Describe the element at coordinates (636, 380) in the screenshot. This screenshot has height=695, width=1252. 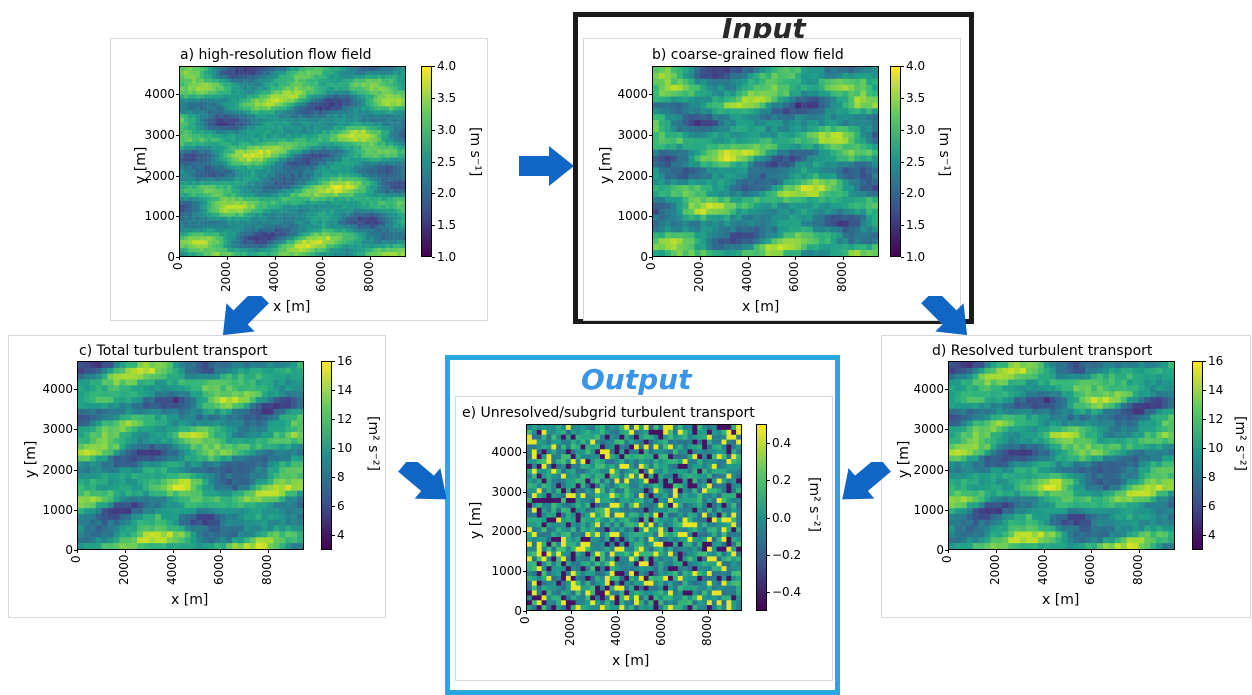
I see `output-frame-title: Output` at that location.